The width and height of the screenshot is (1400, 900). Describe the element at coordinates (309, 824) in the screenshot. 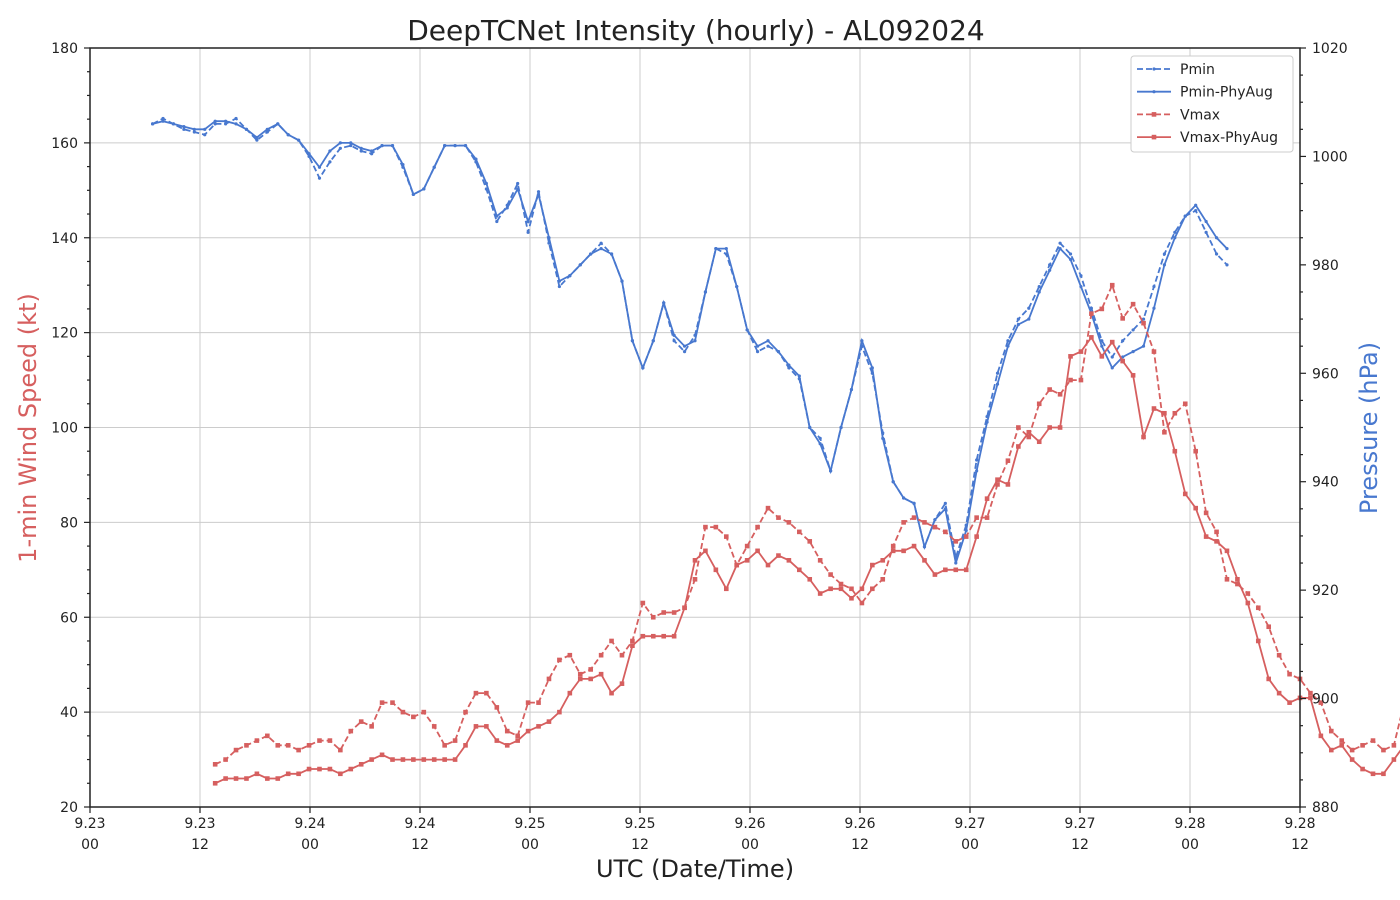

I see `x-tick-label-date: 9.24` at that location.